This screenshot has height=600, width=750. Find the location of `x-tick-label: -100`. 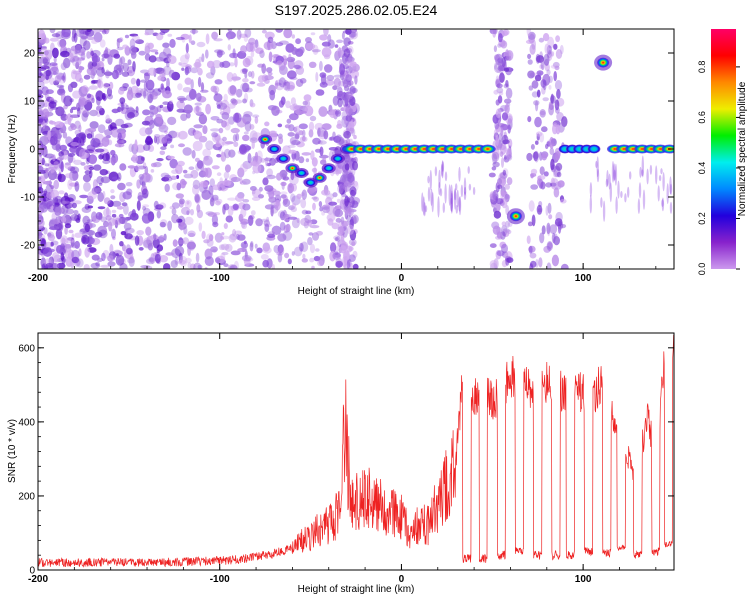

x-tick-label: -100 is located at coordinates (220, 579).